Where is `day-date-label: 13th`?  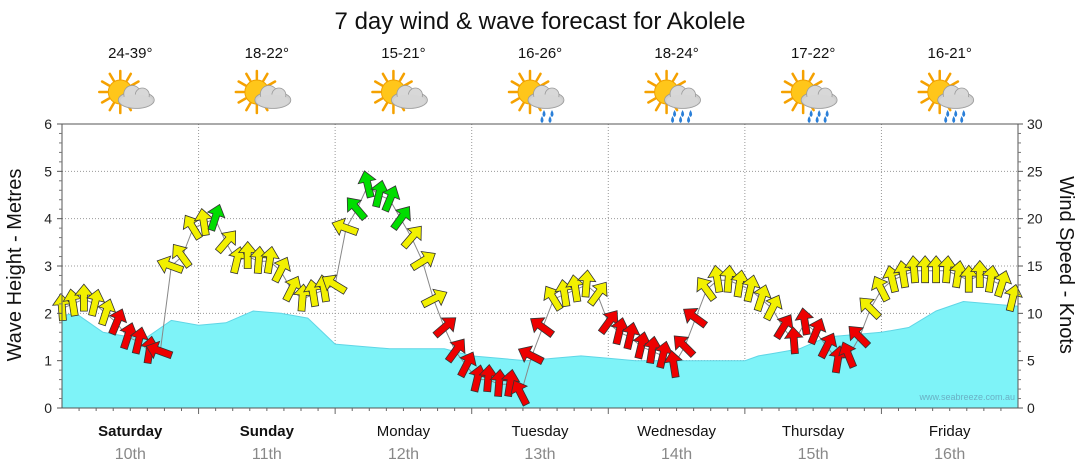 day-date-label: 13th is located at coordinates (539, 454).